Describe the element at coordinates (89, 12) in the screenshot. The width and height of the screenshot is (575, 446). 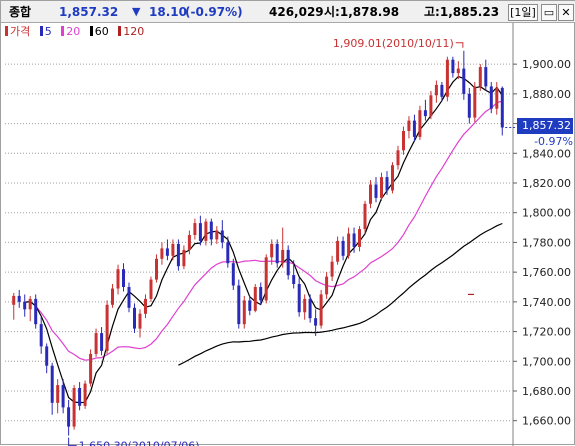
I see `current-price: 1,857.32` at that location.